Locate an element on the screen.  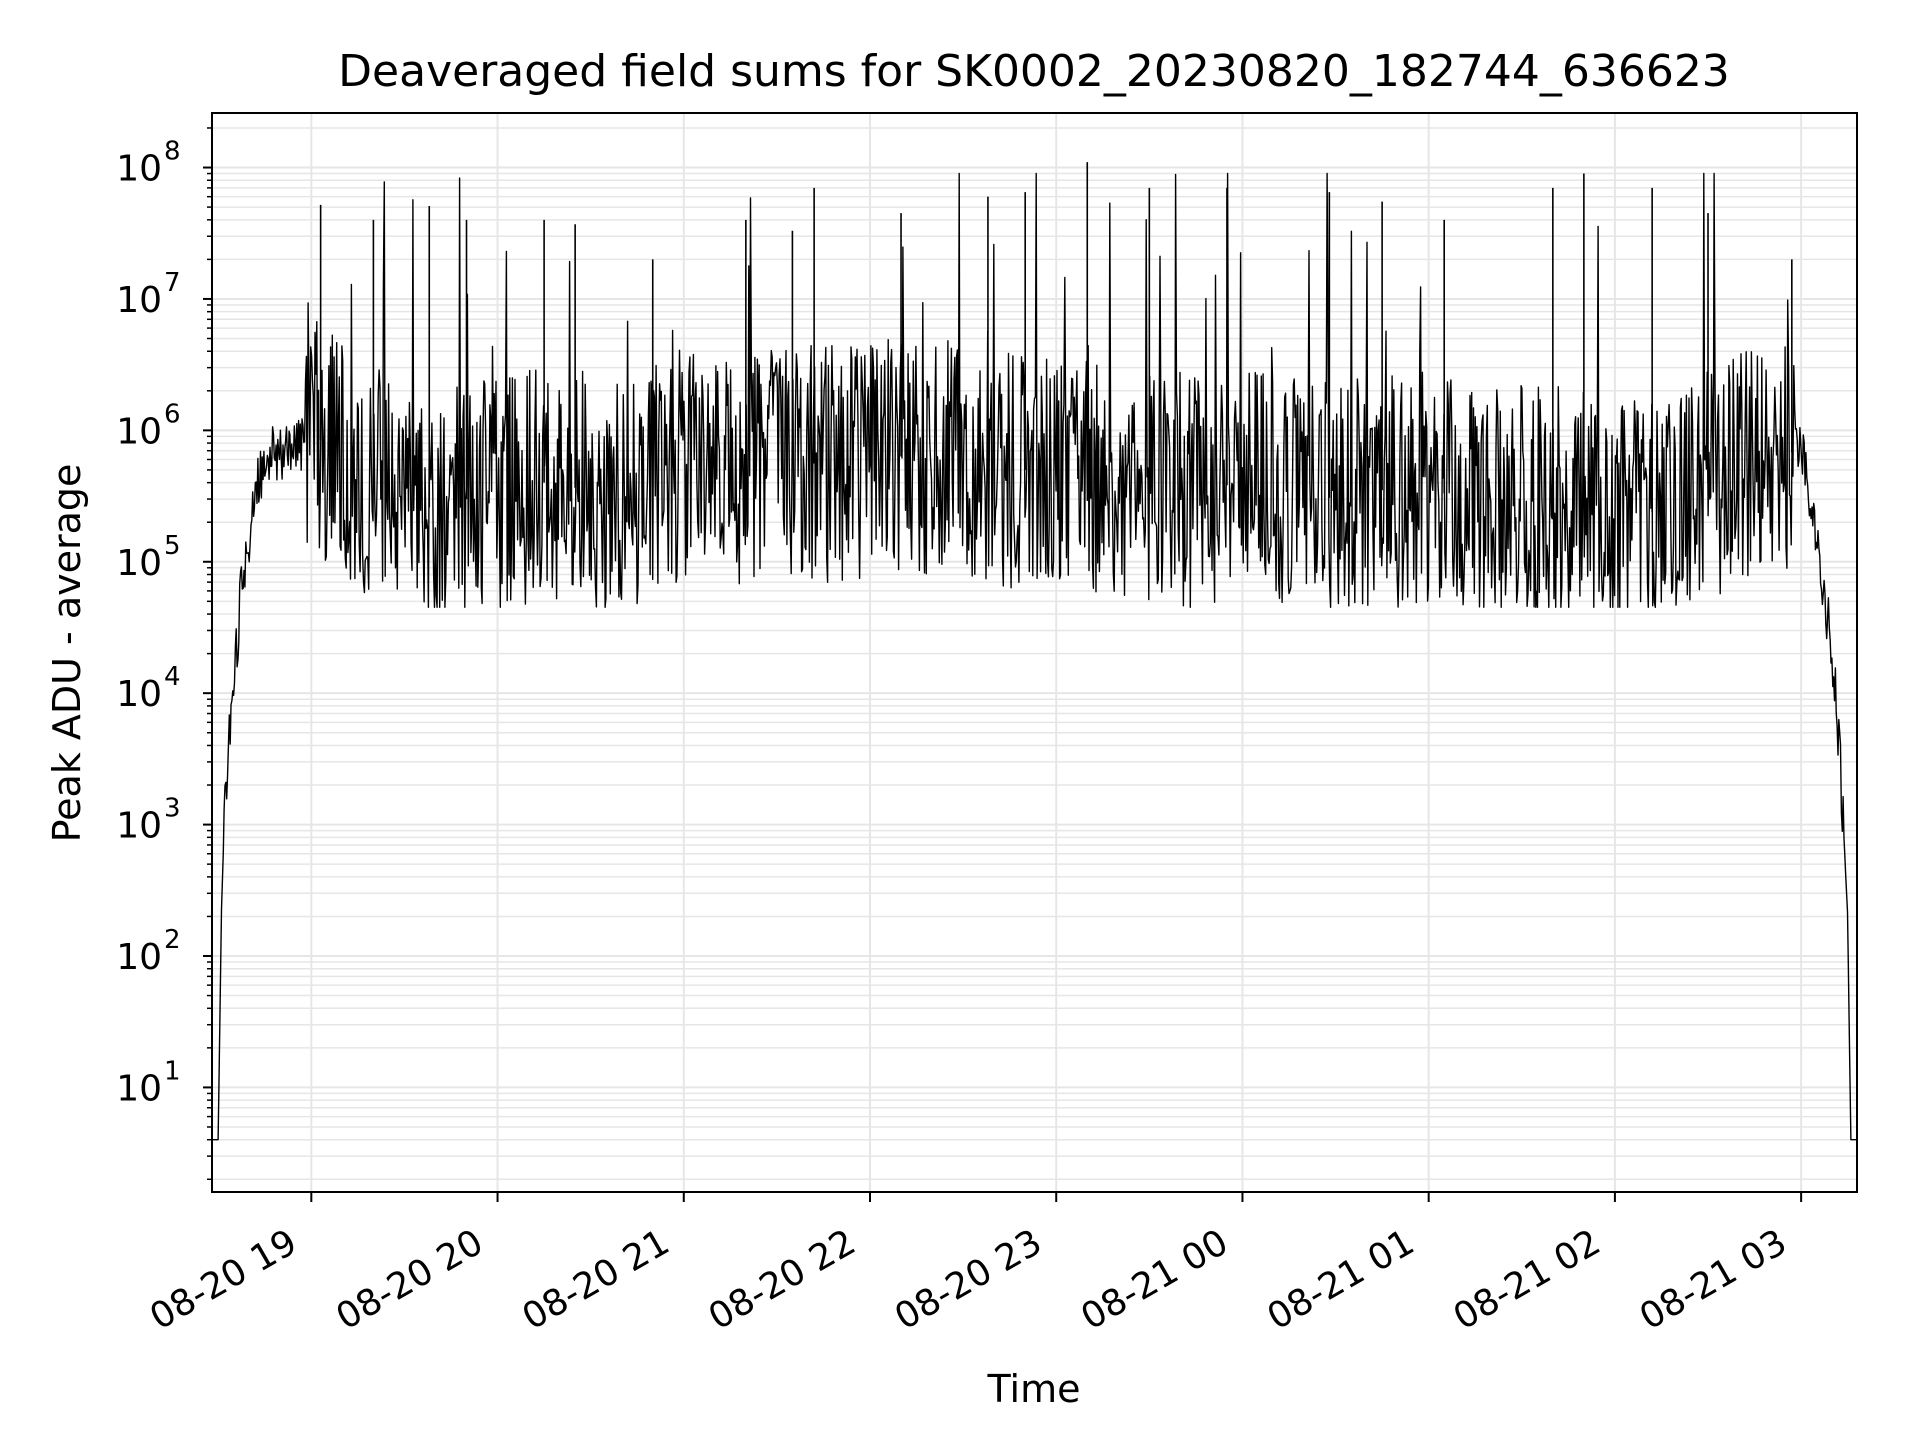
y-tick-exponent: 4 is located at coordinates (172, 677).